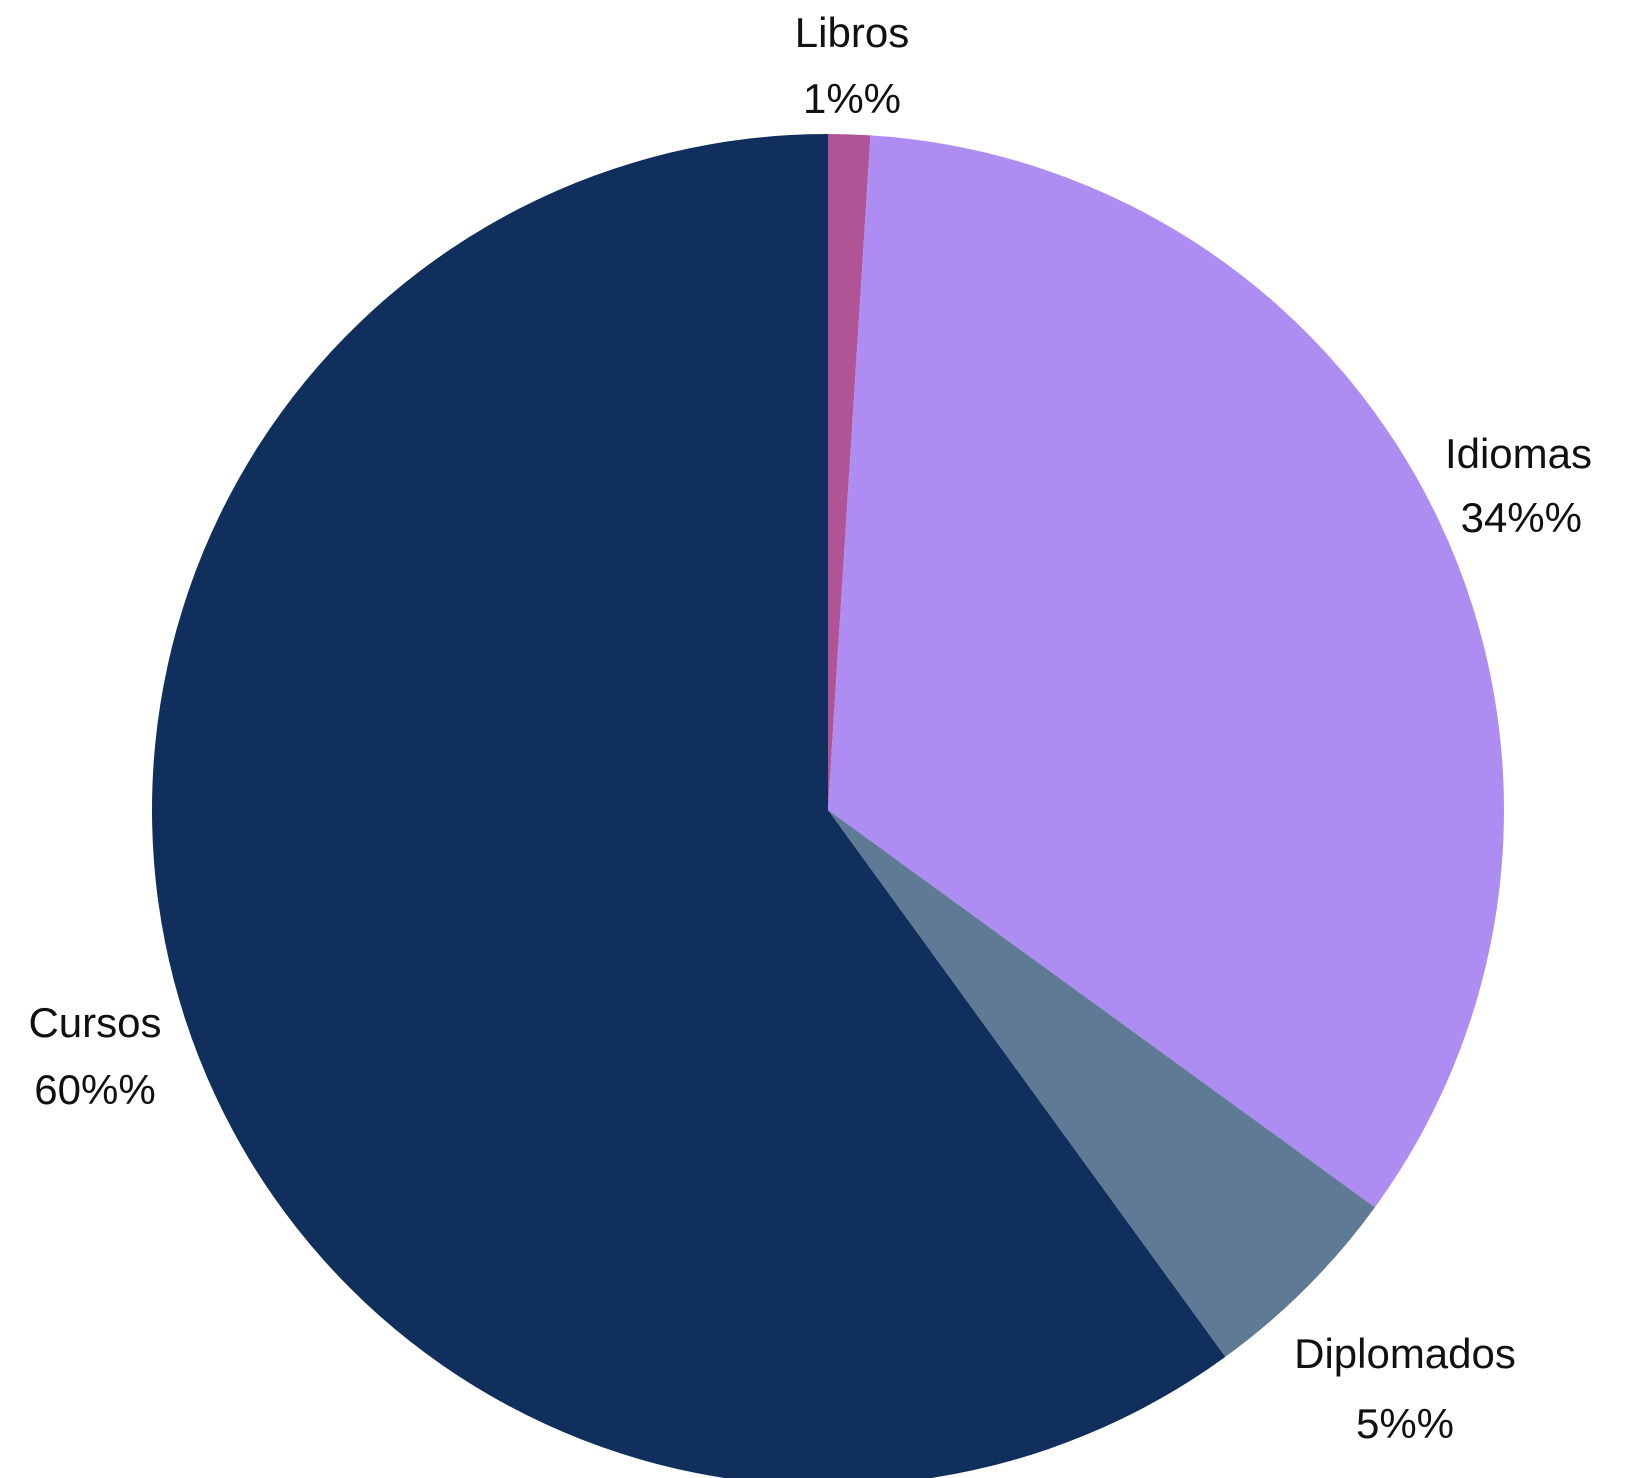 The image size is (1630, 1478). What do you see at coordinates (852, 32) in the screenshot?
I see `slice-label-libros: Libros` at bounding box center [852, 32].